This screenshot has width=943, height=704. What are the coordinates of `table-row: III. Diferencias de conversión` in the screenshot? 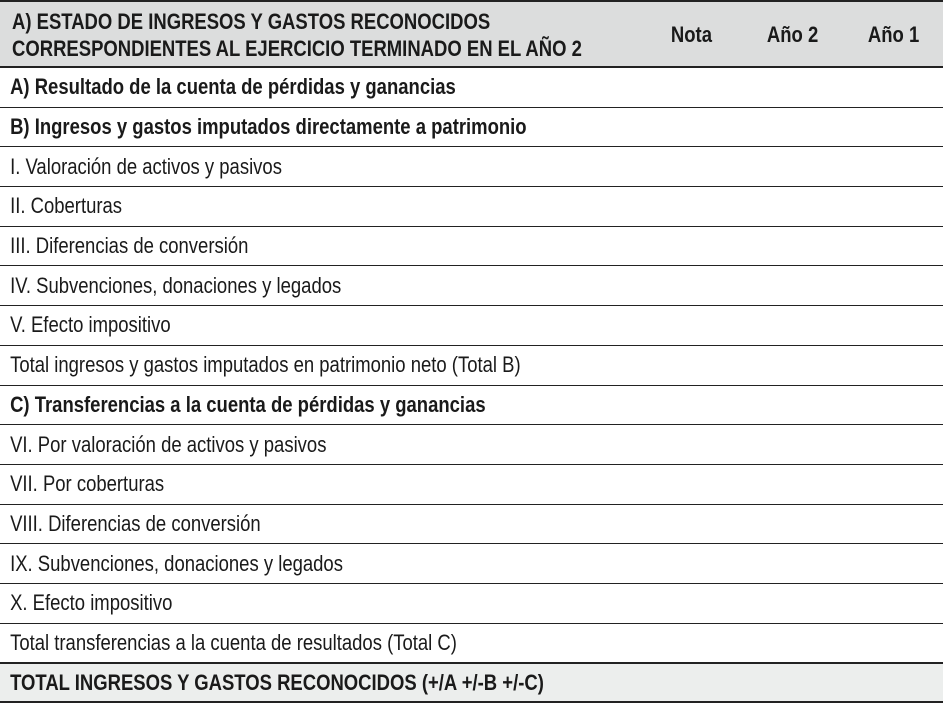 It's located at (471, 247).